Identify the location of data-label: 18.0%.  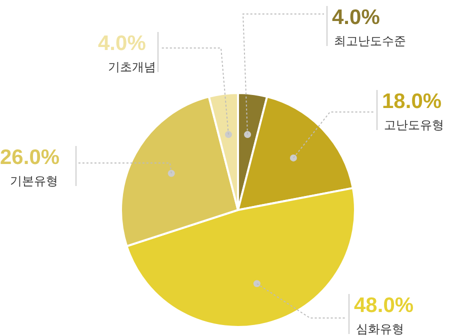
(412, 101).